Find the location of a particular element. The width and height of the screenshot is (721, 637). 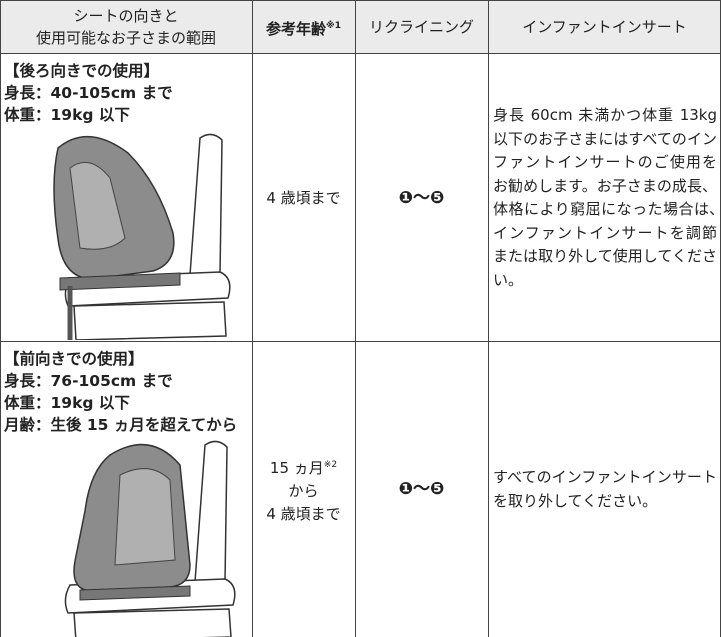

header-cell: リクライニング is located at coordinates (421, 27).